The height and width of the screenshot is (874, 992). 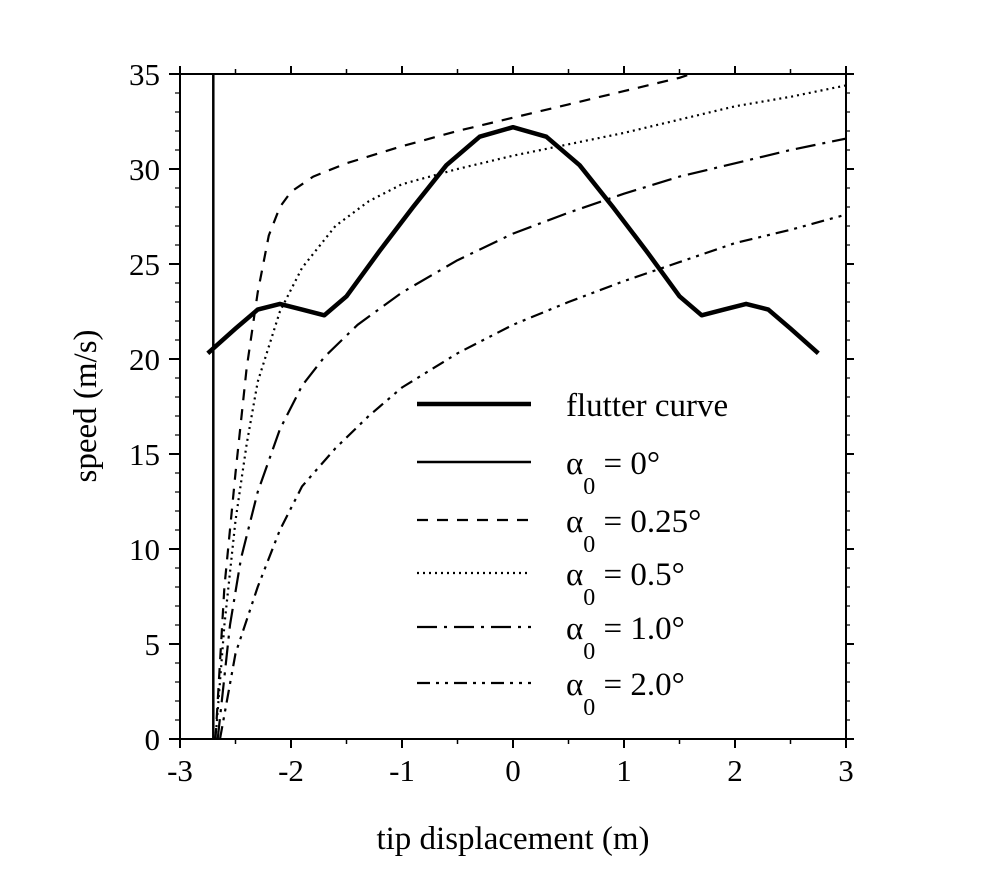 What do you see at coordinates (291, 770) in the screenshot?
I see `x-tick-label: -2` at bounding box center [291, 770].